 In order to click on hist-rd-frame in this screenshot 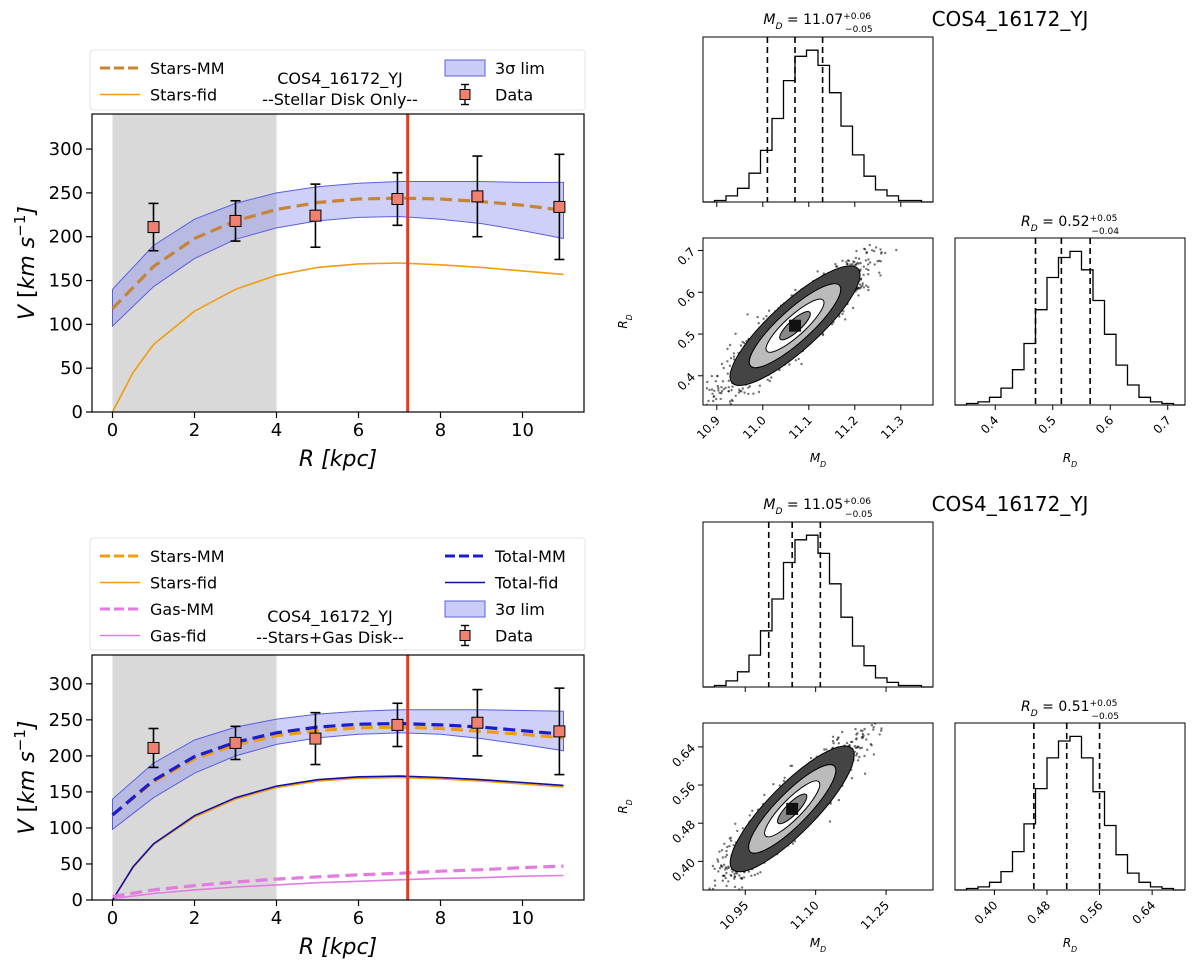, I will do `click(1070, 321)`.